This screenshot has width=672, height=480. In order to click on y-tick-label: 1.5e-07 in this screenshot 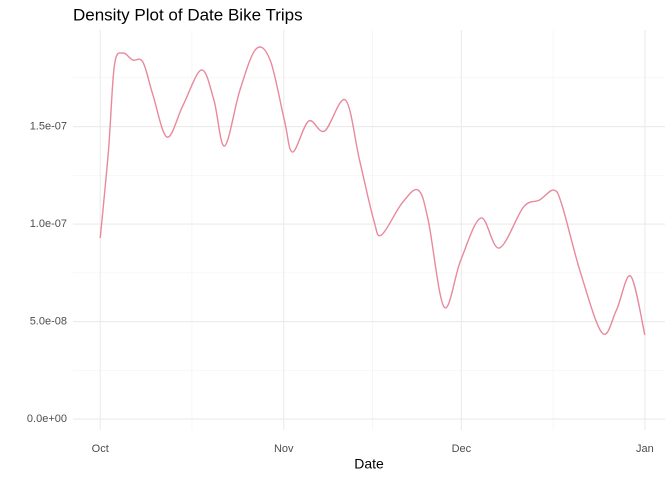, I will do `click(48, 126)`.